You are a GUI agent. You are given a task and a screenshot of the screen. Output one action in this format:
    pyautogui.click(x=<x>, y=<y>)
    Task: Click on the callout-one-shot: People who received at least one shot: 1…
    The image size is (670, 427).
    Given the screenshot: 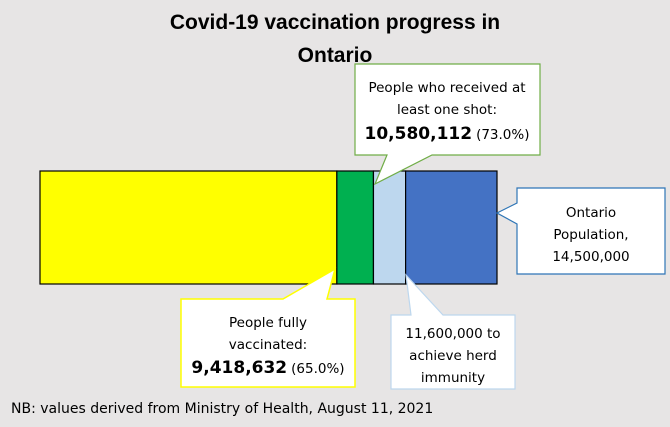 What is the action you would take?
    pyautogui.click(x=447, y=124)
    